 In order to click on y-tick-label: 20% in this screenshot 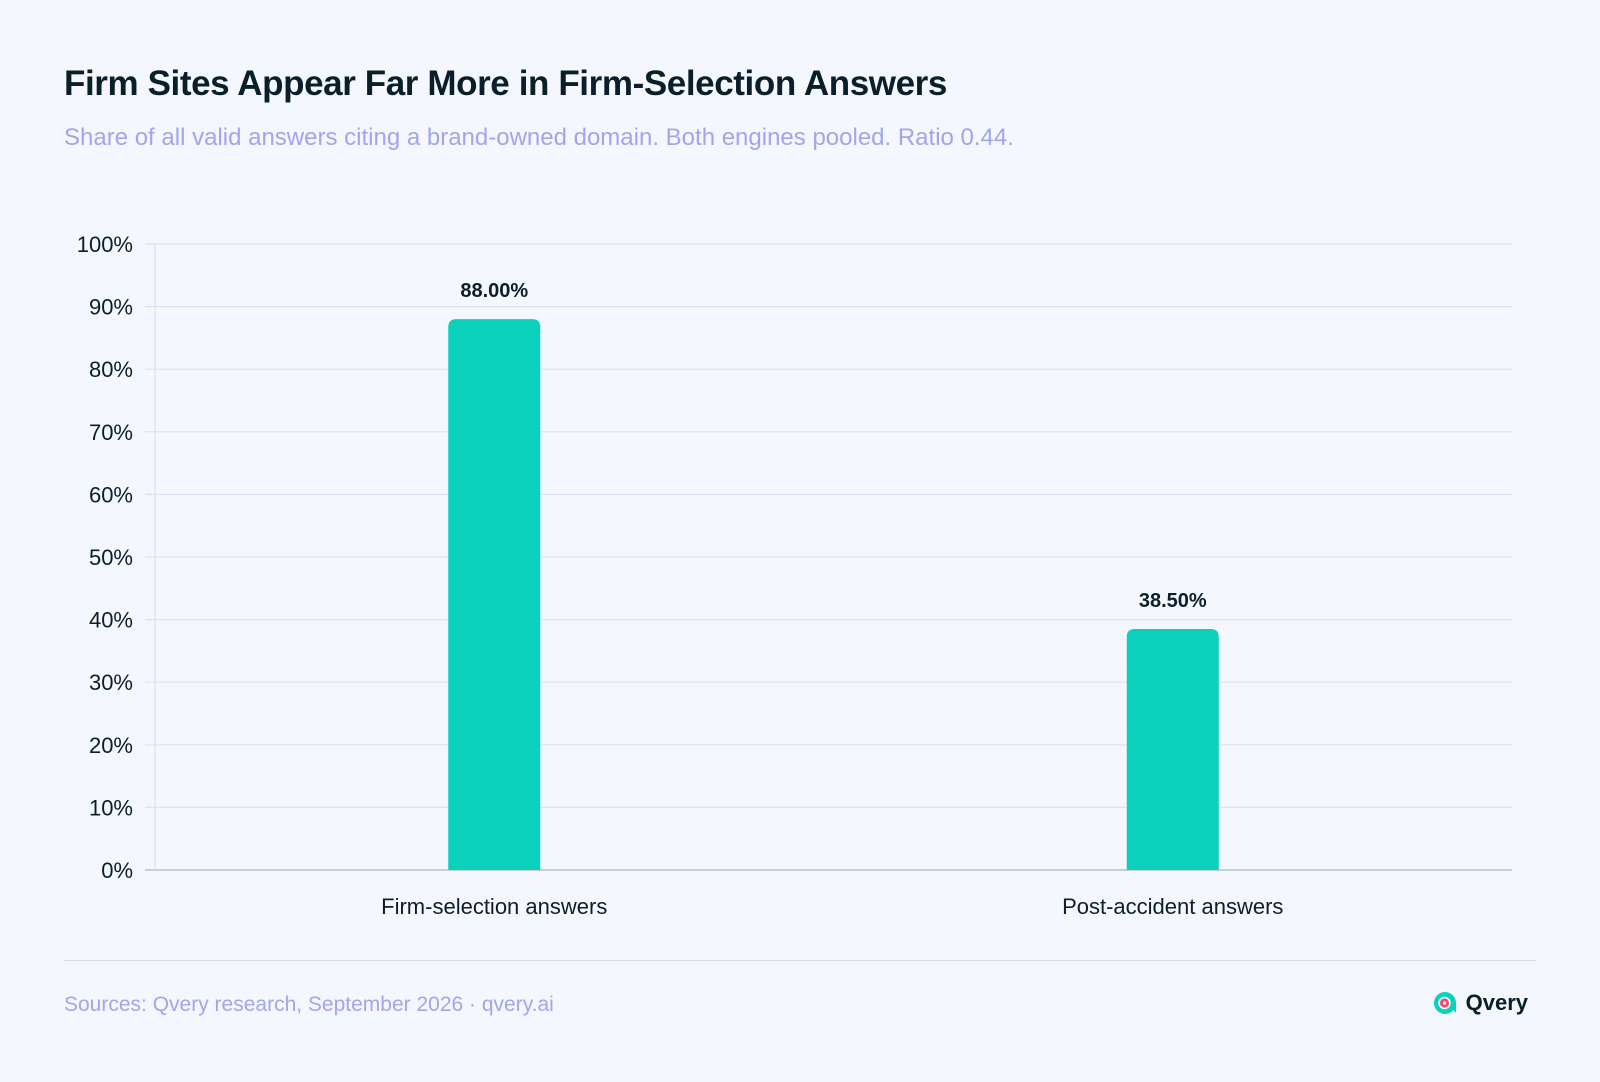, I will do `click(111, 745)`.